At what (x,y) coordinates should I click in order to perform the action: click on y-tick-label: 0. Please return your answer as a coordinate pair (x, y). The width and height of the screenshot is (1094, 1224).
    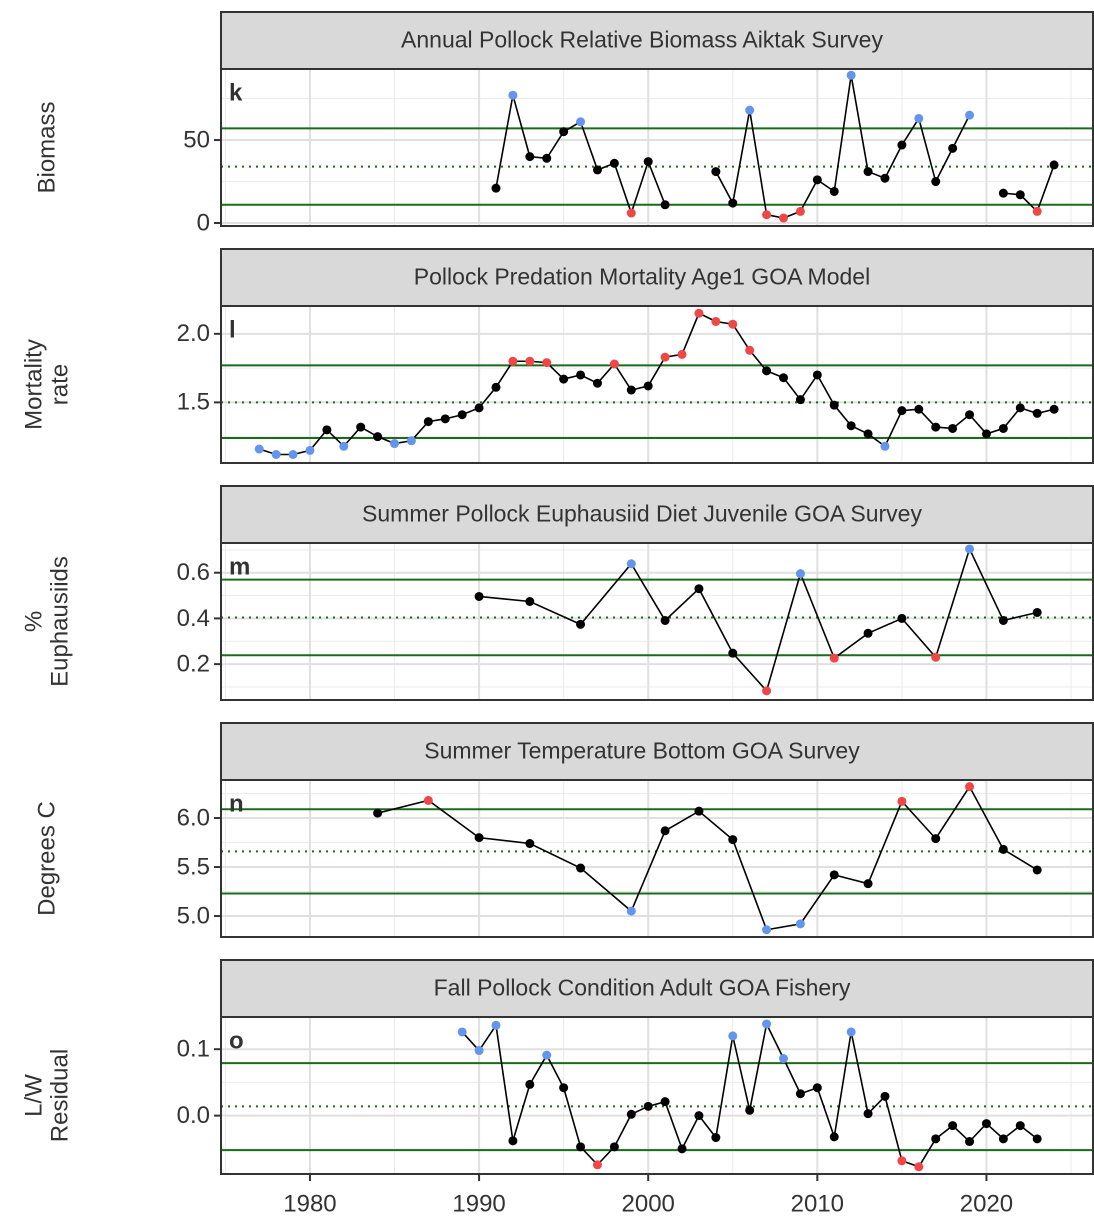
    Looking at the image, I should click on (203, 222).